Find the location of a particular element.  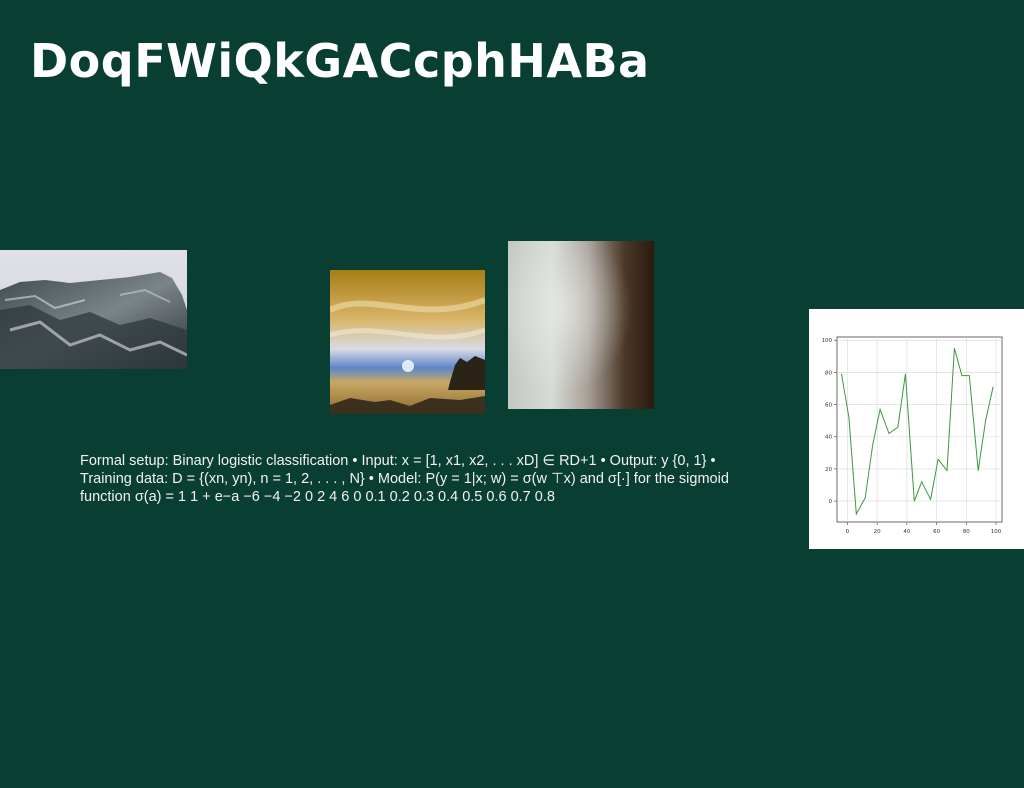

y-tick-label: 0 is located at coordinates (831, 502).